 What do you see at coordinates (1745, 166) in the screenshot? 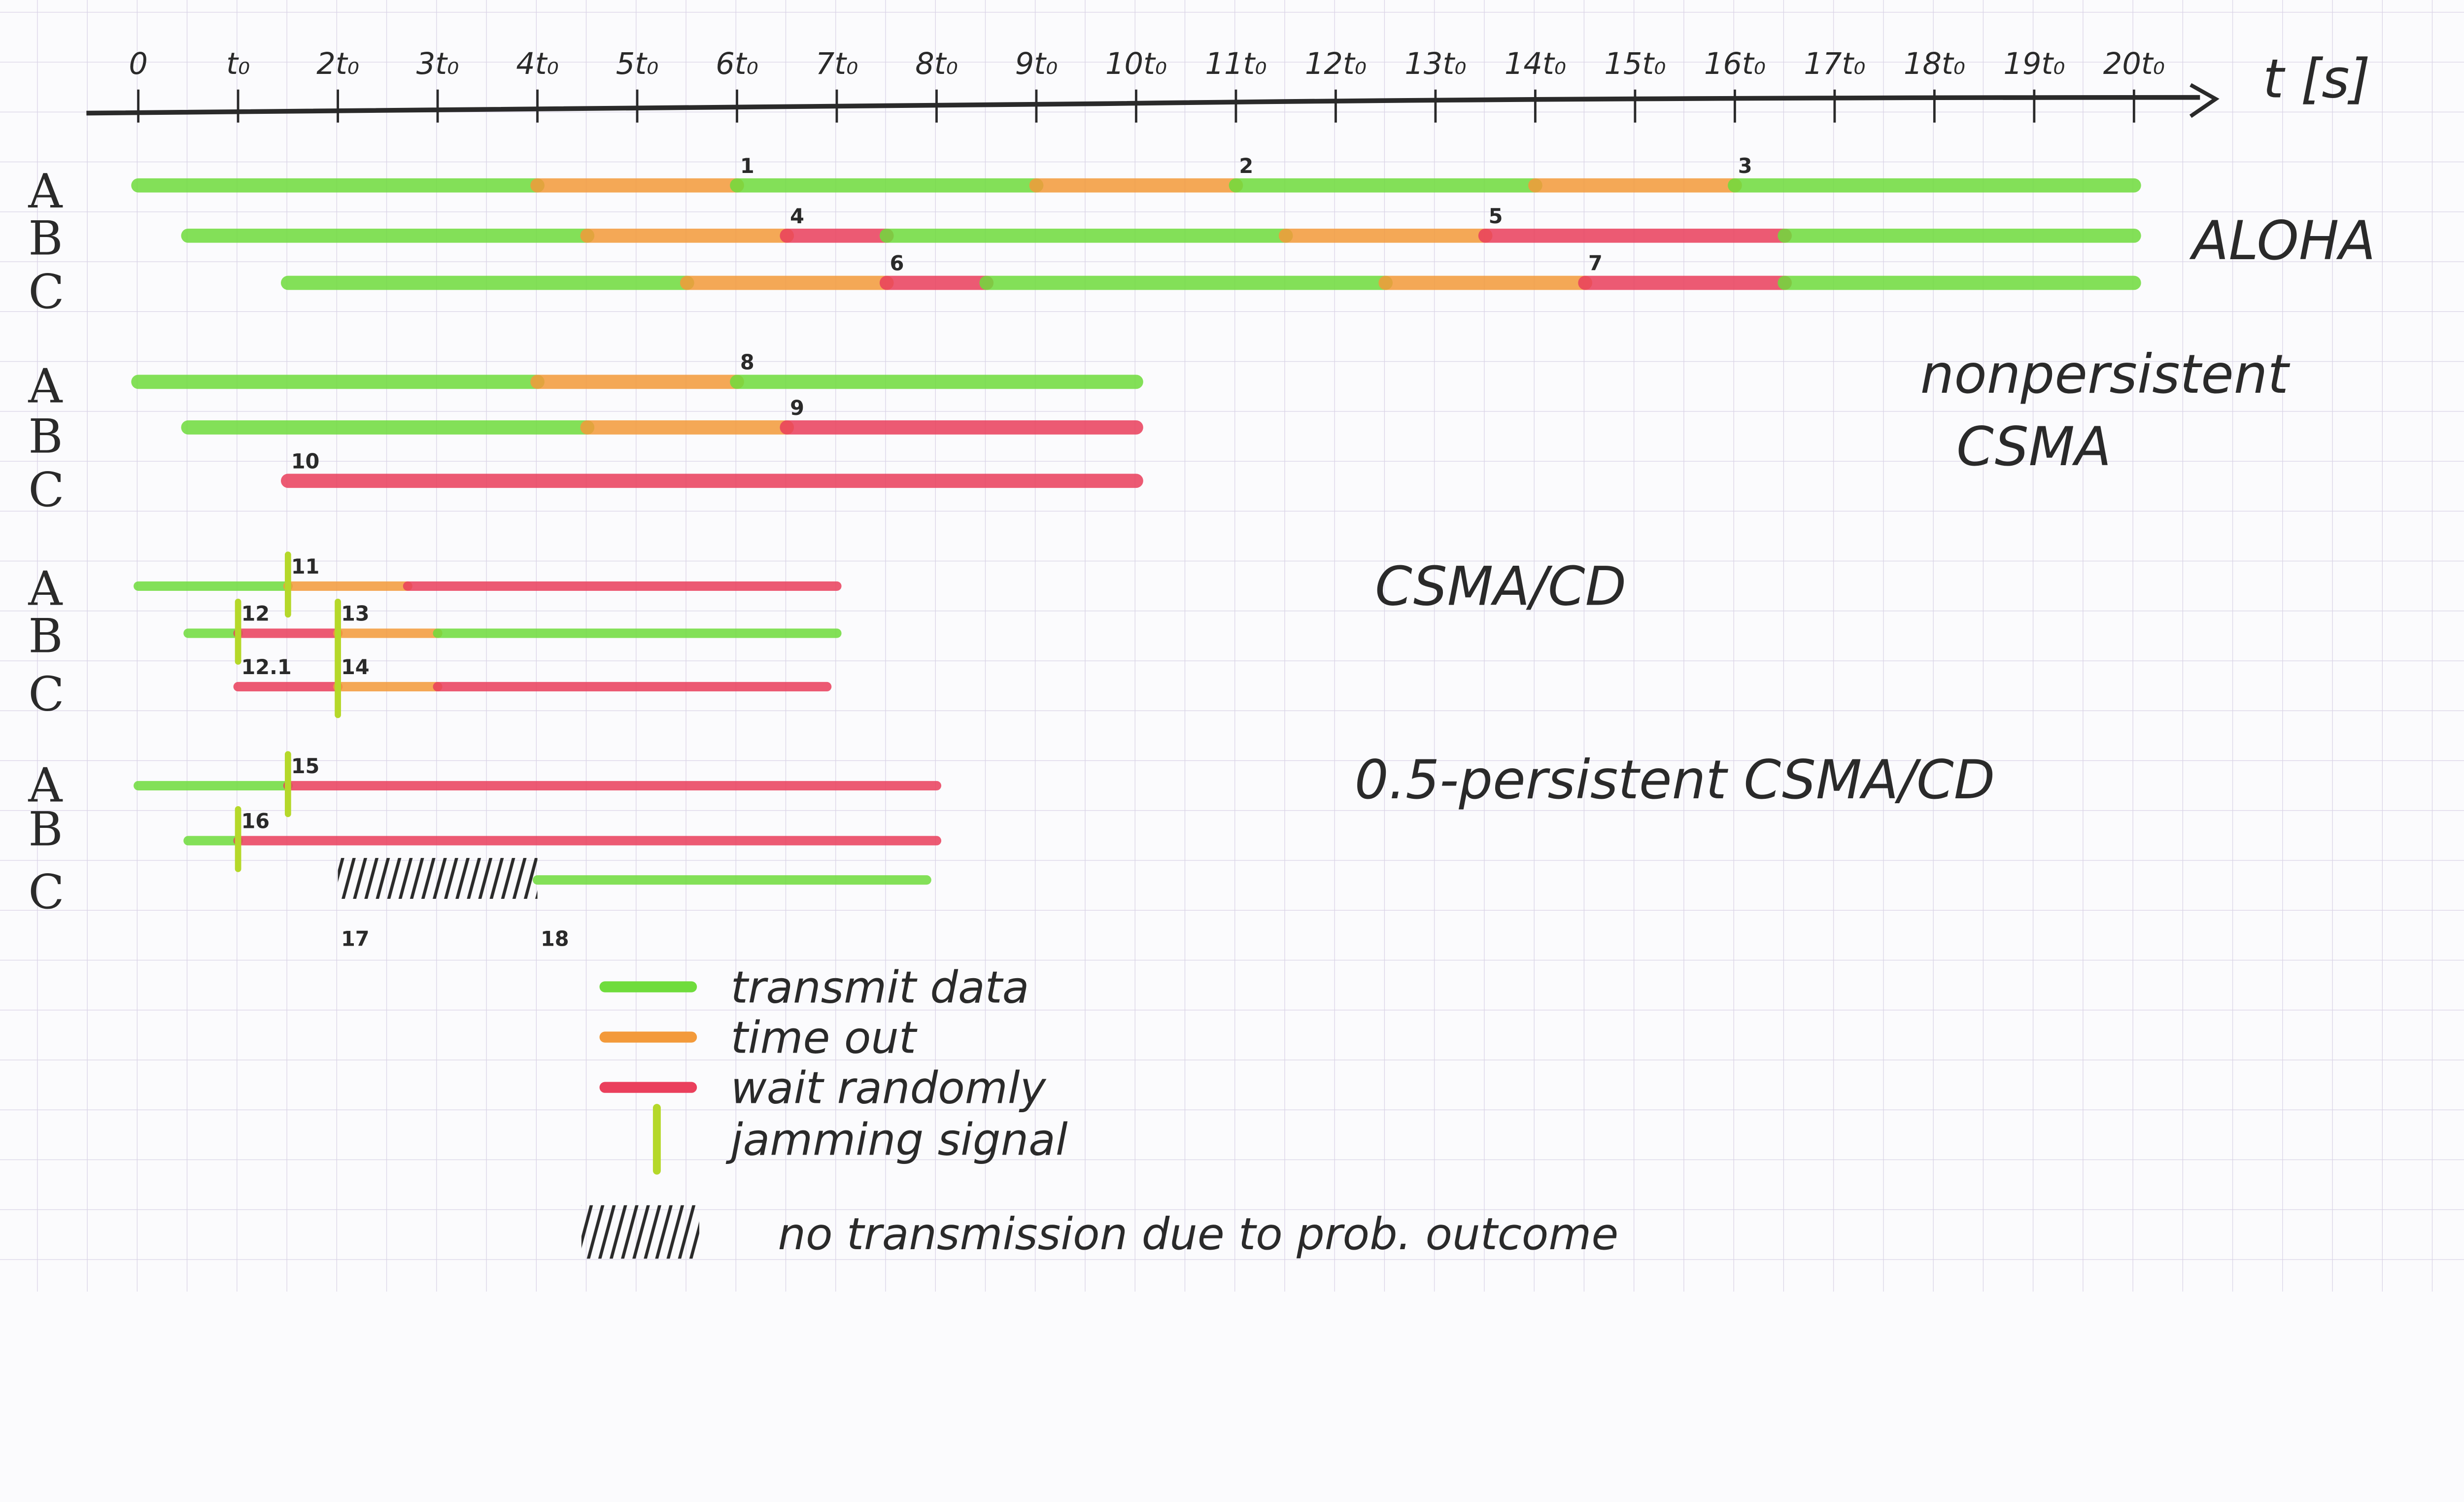
I see `event-label: 3` at bounding box center [1745, 166].